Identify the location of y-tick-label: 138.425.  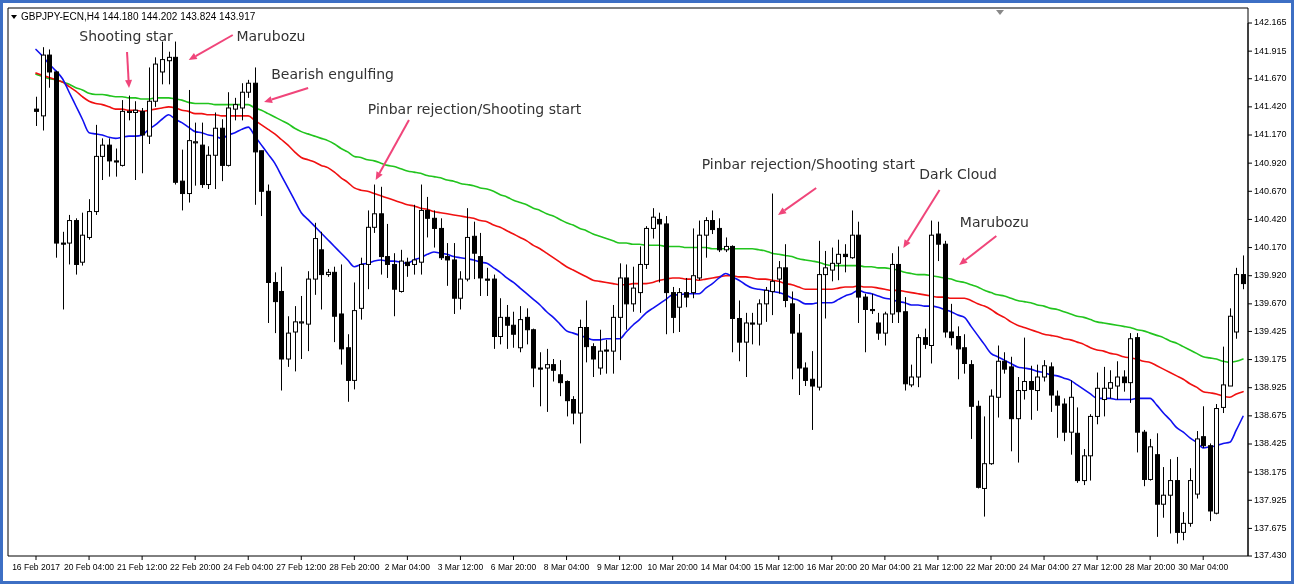
(1270, 443).